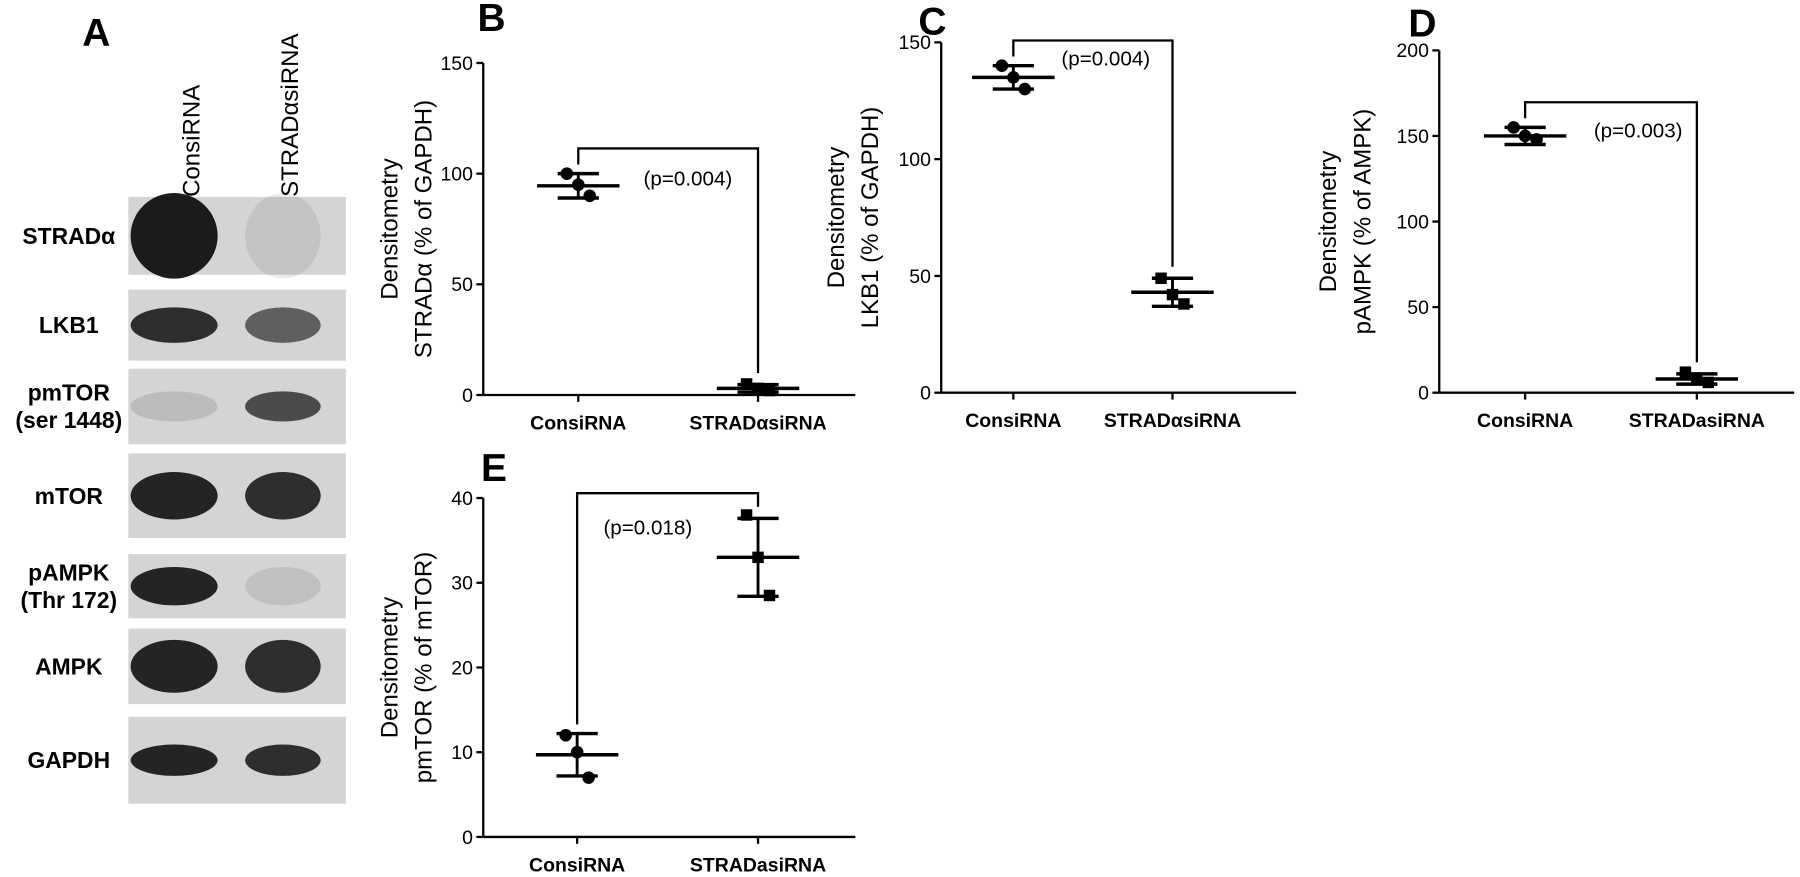 The width and height of the screenshot is (1800, 877). I want to click on row-label: (Thr 172), so click(68, 600).